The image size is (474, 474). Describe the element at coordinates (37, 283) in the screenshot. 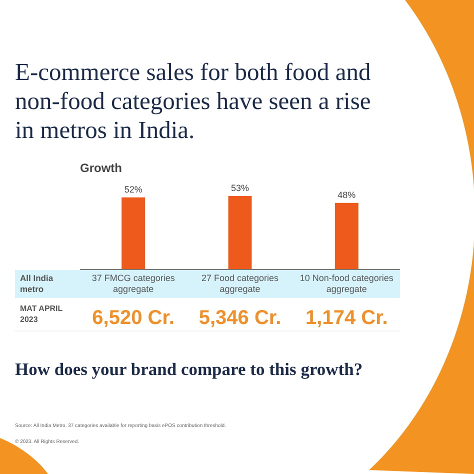

I see `text: All India metro` at that location.